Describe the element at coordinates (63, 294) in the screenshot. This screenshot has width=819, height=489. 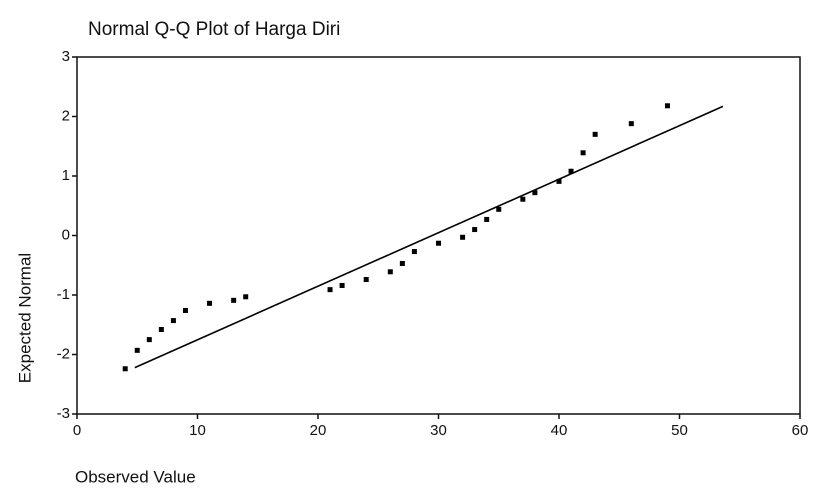
I see `y-tick-label: -1` at that location.